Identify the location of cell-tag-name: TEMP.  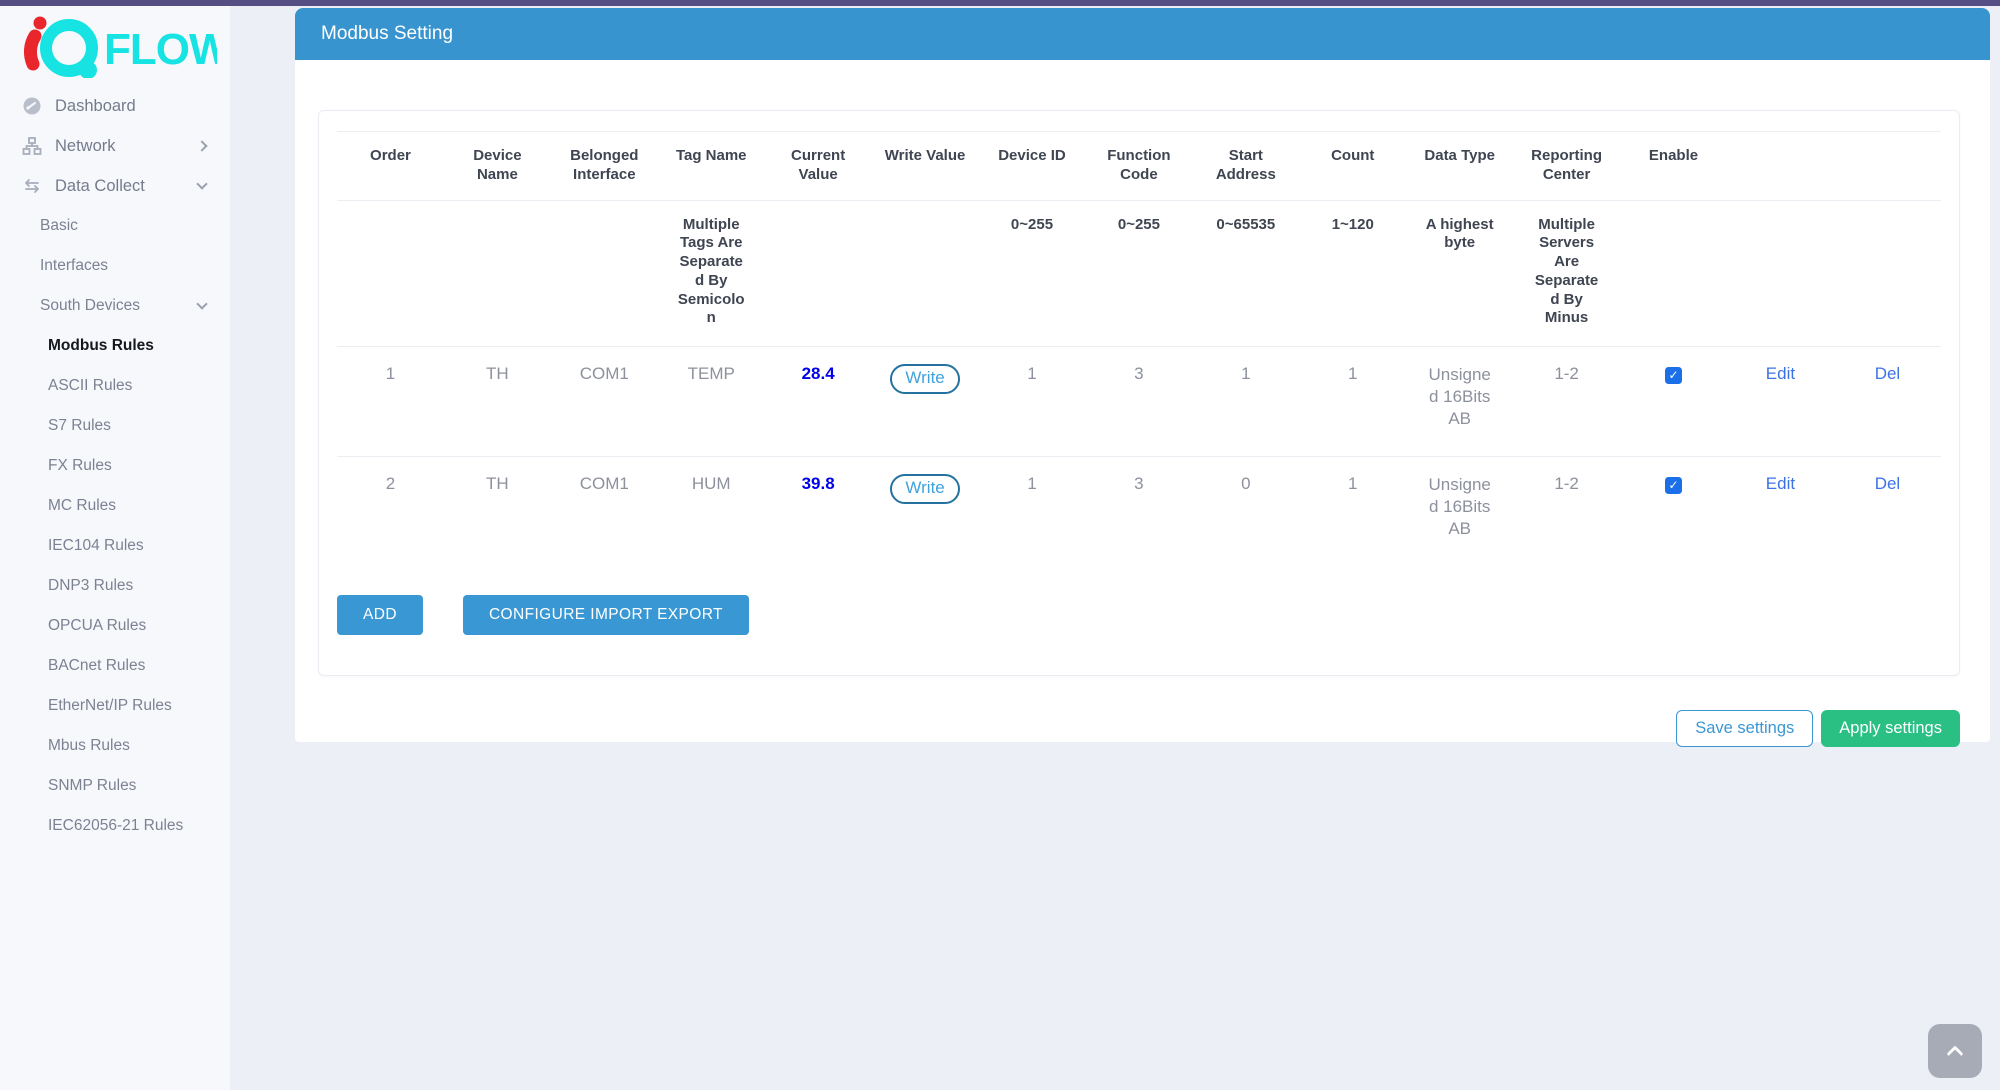
(711, 402).